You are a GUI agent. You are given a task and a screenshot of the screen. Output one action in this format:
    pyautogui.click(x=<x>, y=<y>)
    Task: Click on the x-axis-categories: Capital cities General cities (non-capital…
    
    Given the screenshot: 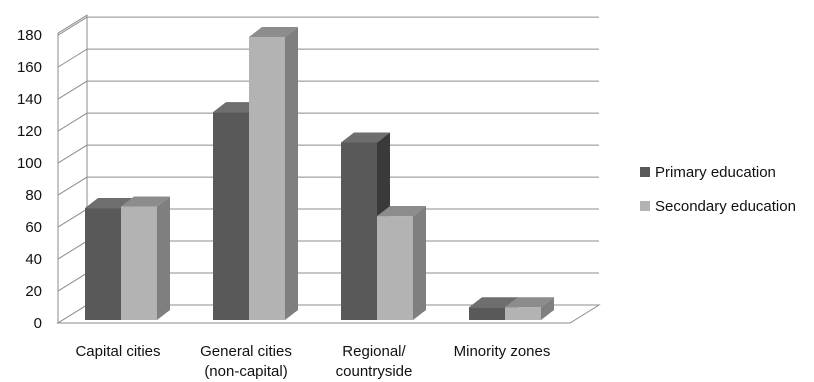 What is the action you would take?
    pyautogui.click(x=312, y=361)
    